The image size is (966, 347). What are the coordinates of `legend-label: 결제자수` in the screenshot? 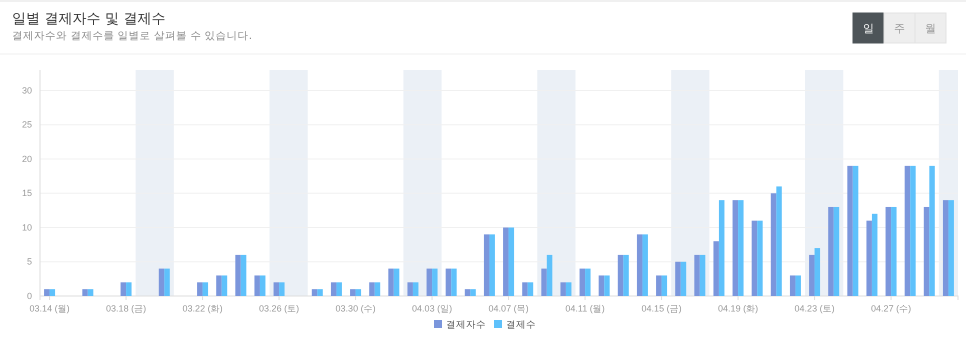 It's located at (466, 325).